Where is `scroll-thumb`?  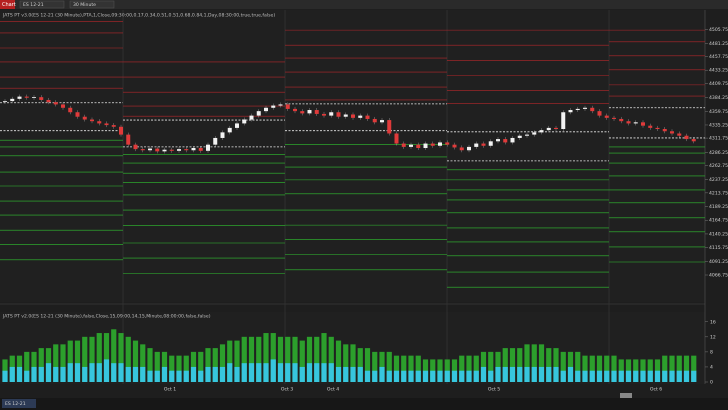
scroll-thumb is located at coordinates (626, 395).